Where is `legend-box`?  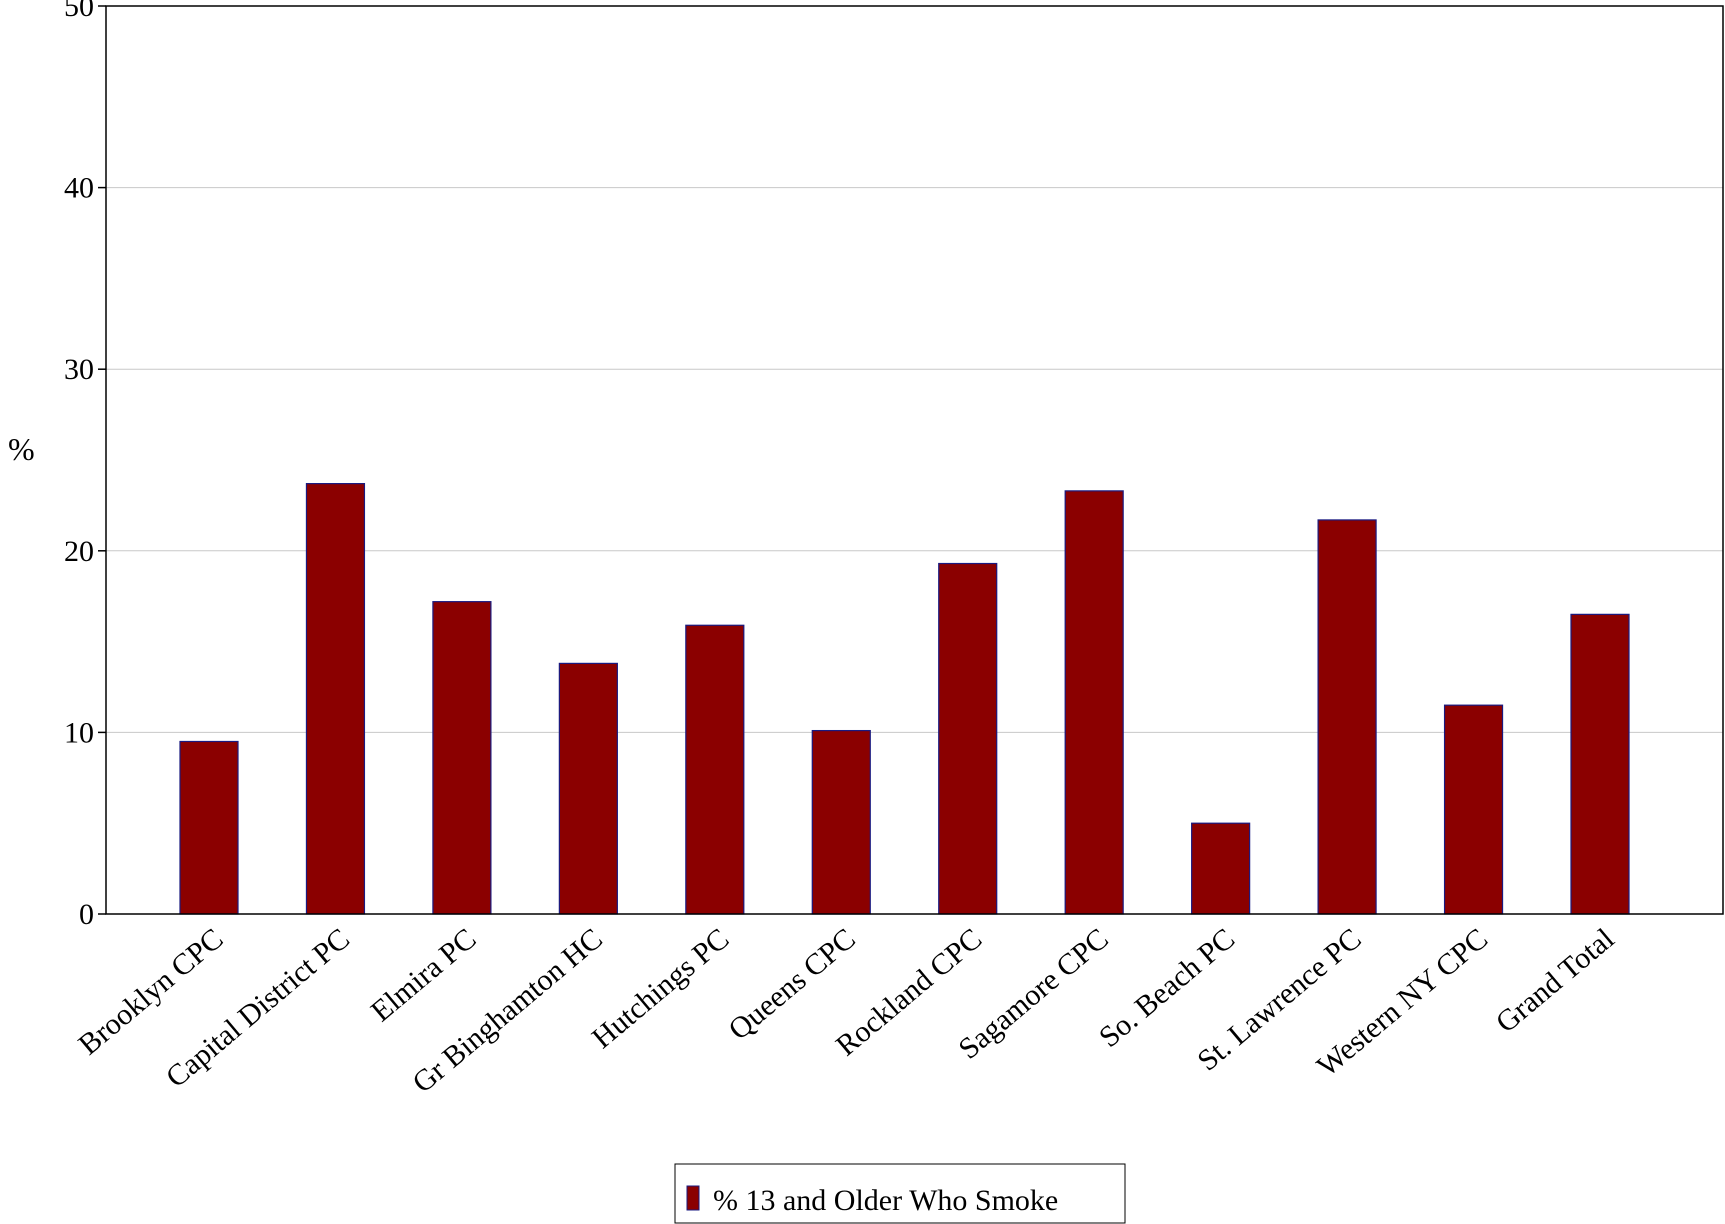
legend-box is located at coordinates (900, 1193).